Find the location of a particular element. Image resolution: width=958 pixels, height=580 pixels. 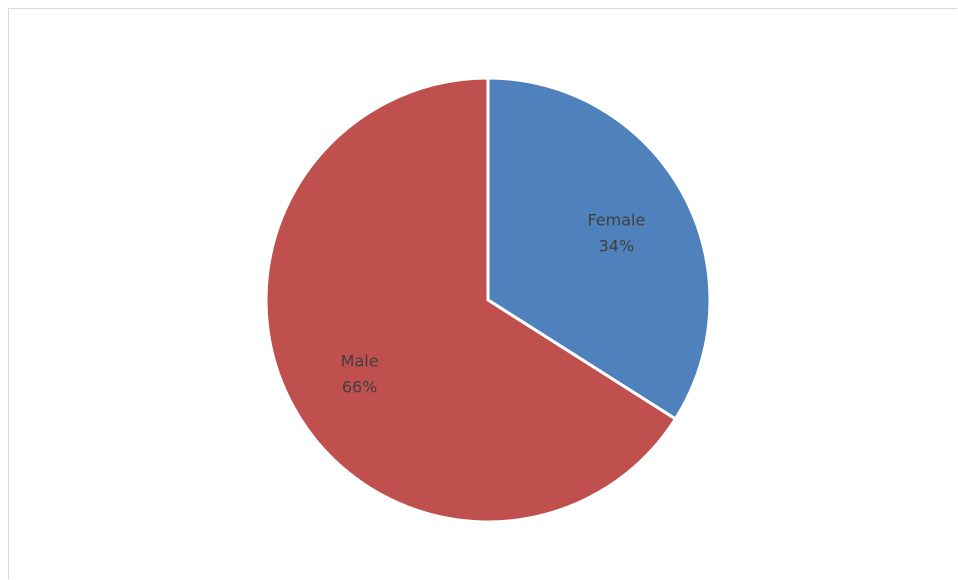

slice-label-male: Male is located at coordinates (360, 361).